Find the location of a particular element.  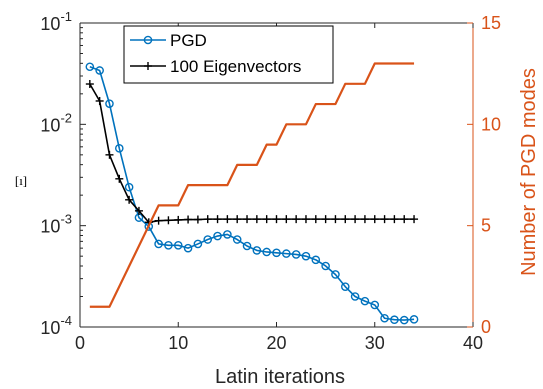

legend: PGD 100 Eigenvectors is located at coordinates (228, 54).